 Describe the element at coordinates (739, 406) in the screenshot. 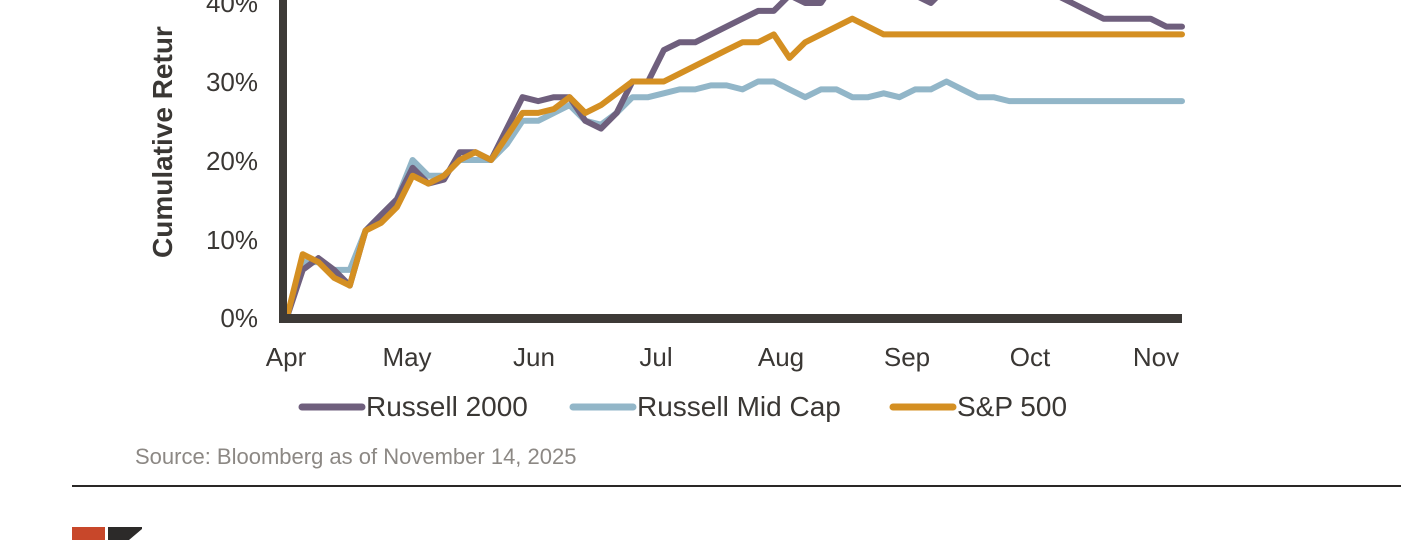

I see `legend-label-midcap: Russell Mid Cap` at that location.